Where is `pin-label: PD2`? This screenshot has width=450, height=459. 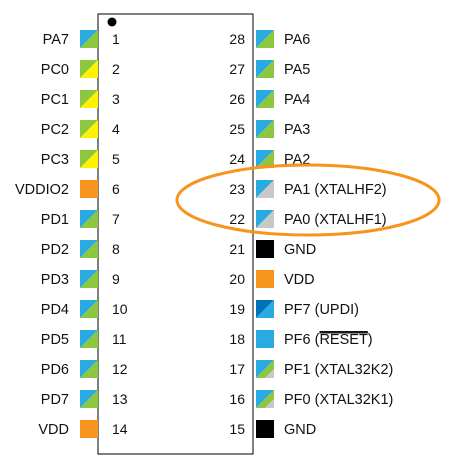 pin-label: PD2 is located at coordinates (55, 250).